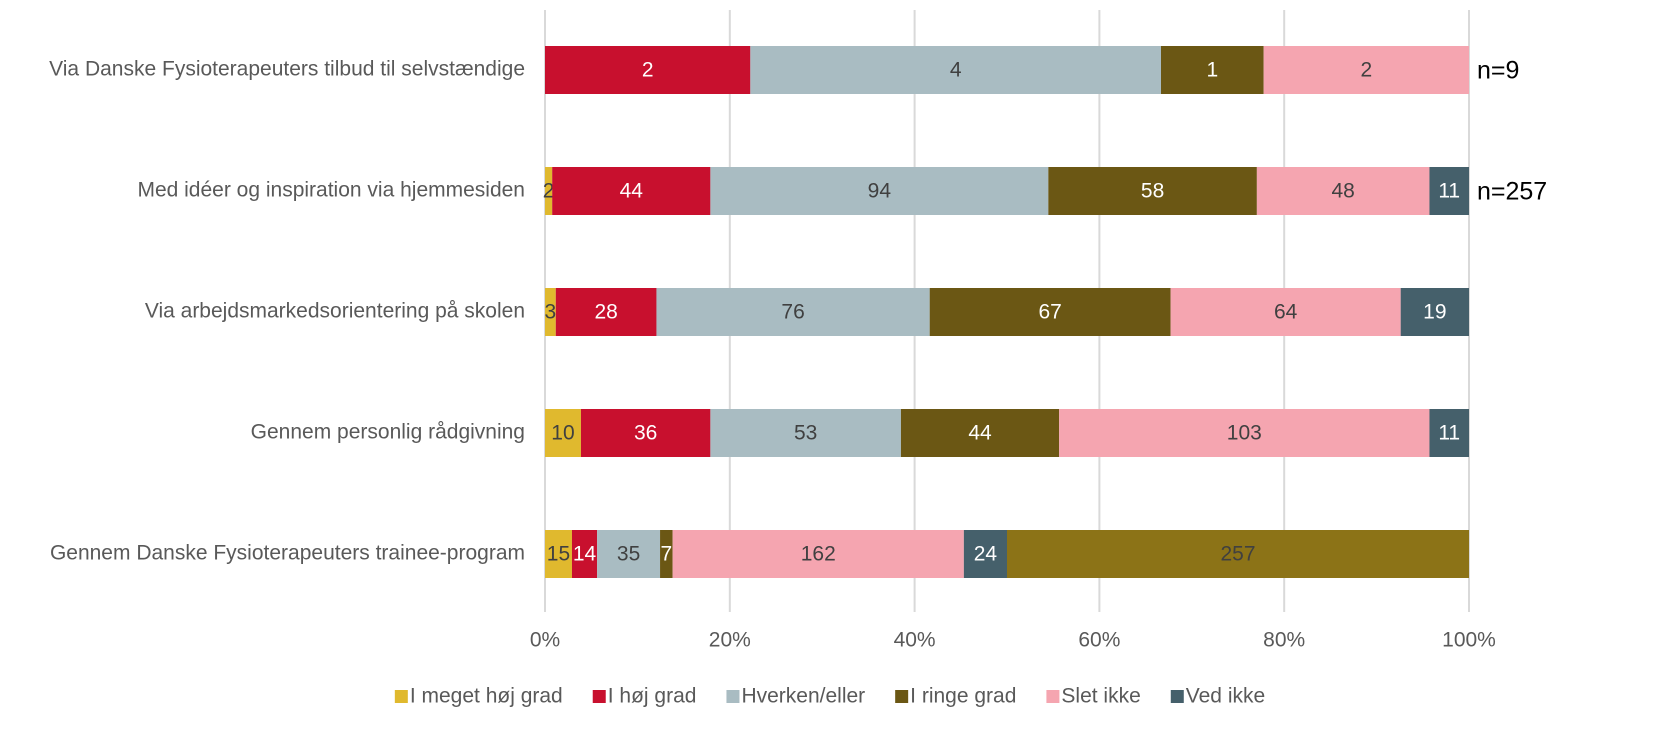 This screenshot has width=1661, height=752. Describe the element at coordinates (335, 311) in the screenshot. I see `category-label: Via arbejdsmarkedsorientering på skolen` at that location.